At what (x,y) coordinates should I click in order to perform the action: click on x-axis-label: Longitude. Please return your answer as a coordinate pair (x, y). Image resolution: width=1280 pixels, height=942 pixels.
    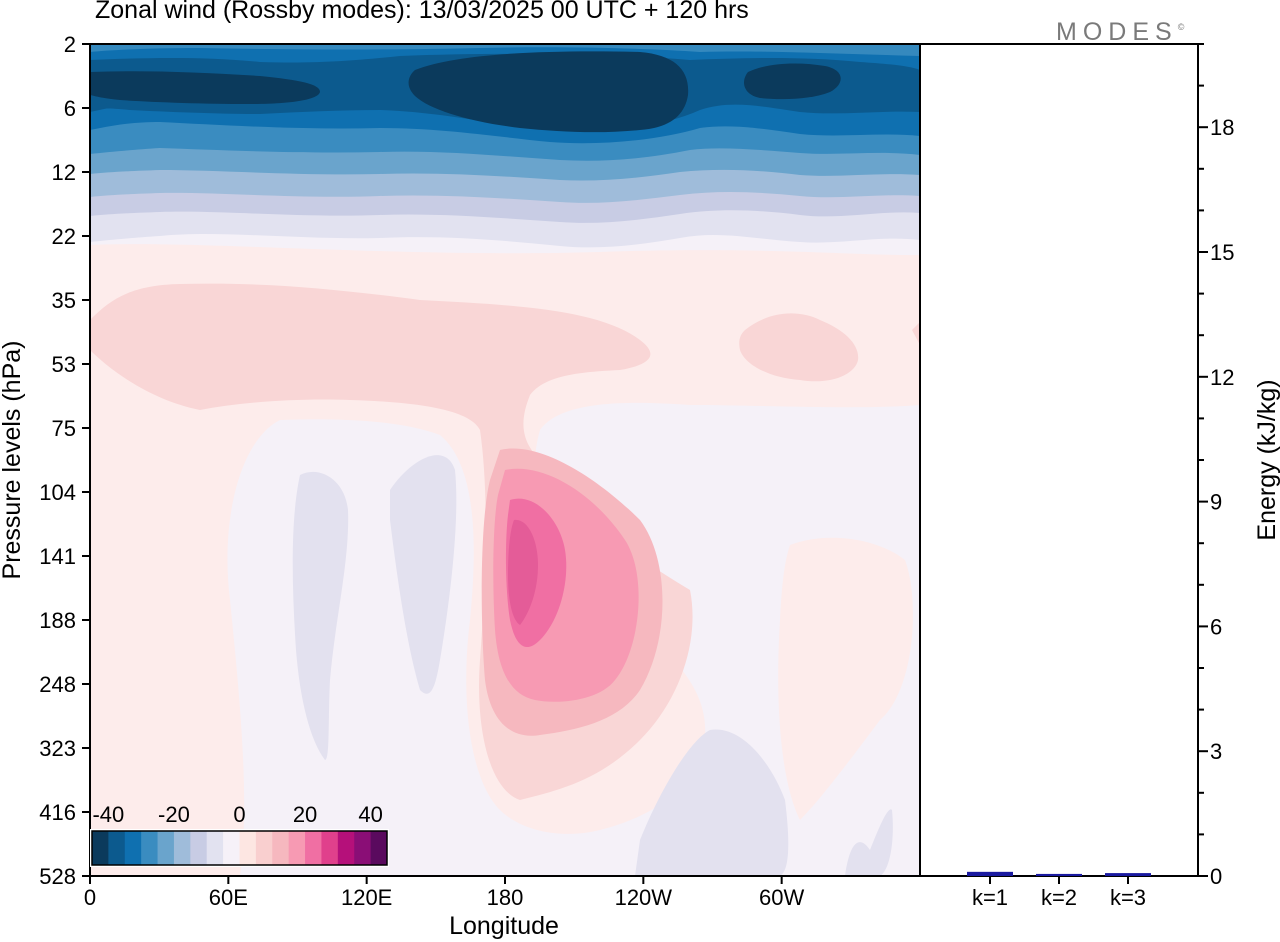
    Looking at the image, I should click on (504, 926).